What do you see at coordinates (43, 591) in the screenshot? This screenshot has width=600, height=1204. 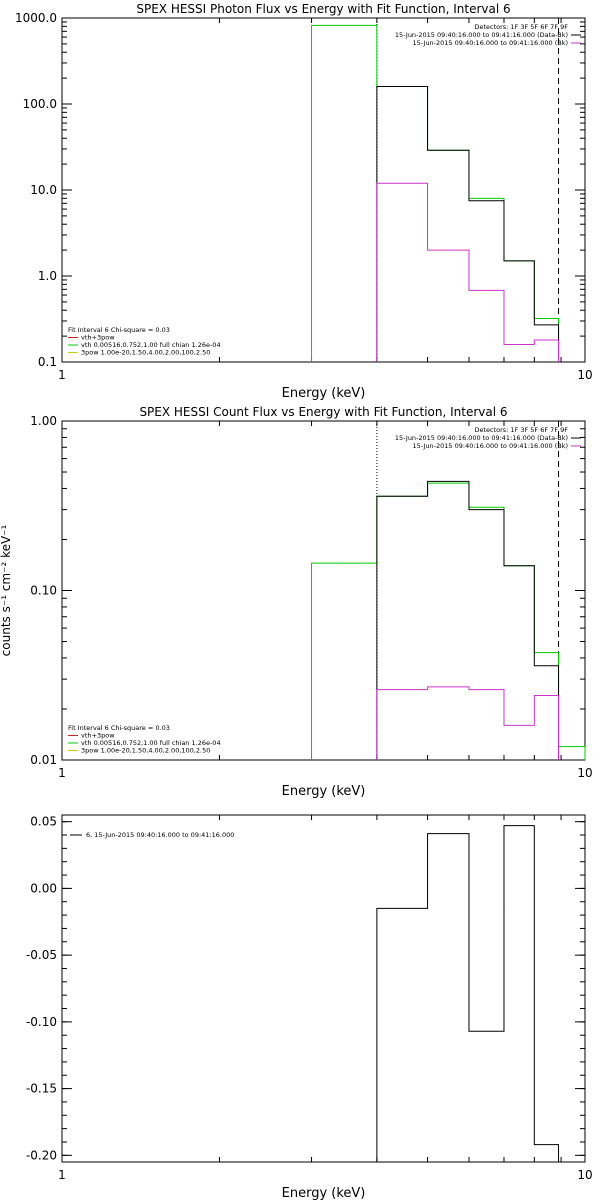 I see `y-tick-label: 0.10` at bounding box center [43, 591].